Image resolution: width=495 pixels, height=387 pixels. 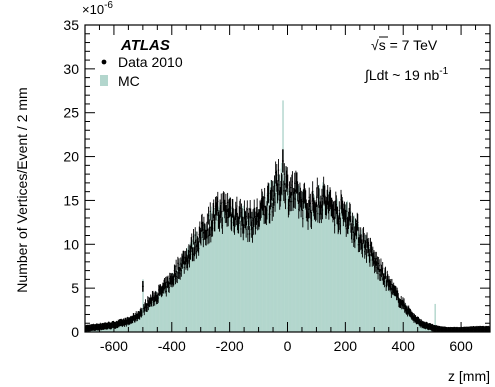 I want to click on y-tick-label: 30, so click(x=71, y=69).